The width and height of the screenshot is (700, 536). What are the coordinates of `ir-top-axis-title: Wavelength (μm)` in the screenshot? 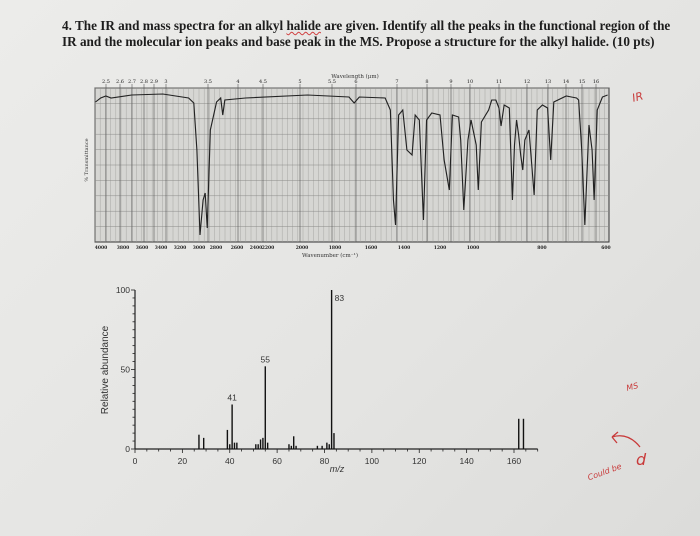 It's located at (354, 76).